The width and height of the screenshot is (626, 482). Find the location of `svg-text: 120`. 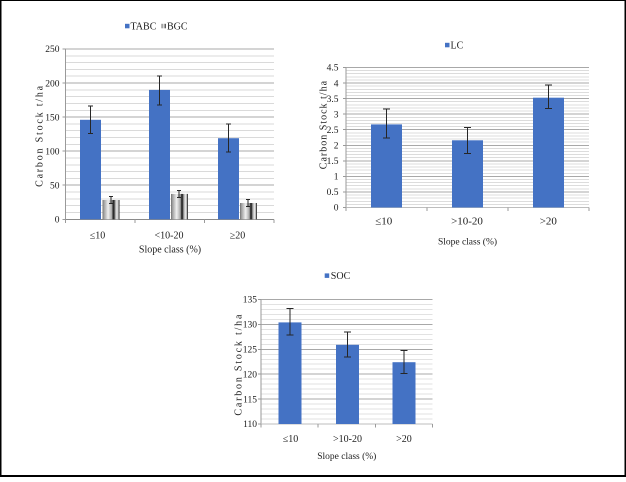

svg-text: 120 is located at coordinates (250, 375).